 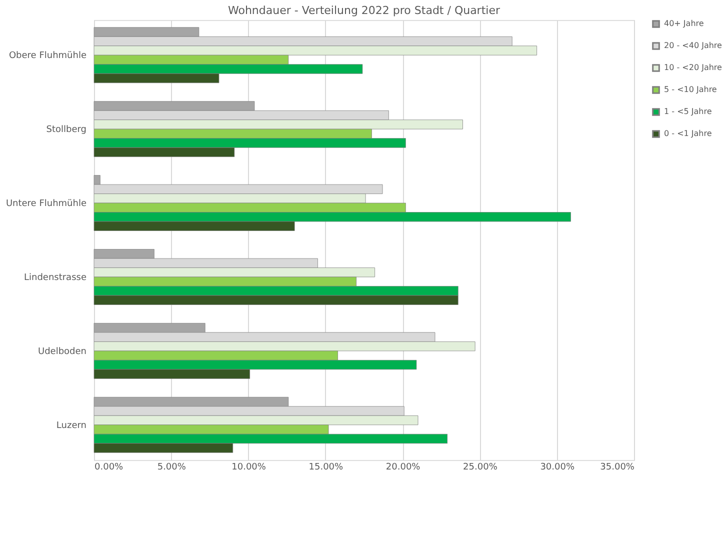 I want to click on y-tick-label: Untere Fluhmühle, so click(x=46, y=204).